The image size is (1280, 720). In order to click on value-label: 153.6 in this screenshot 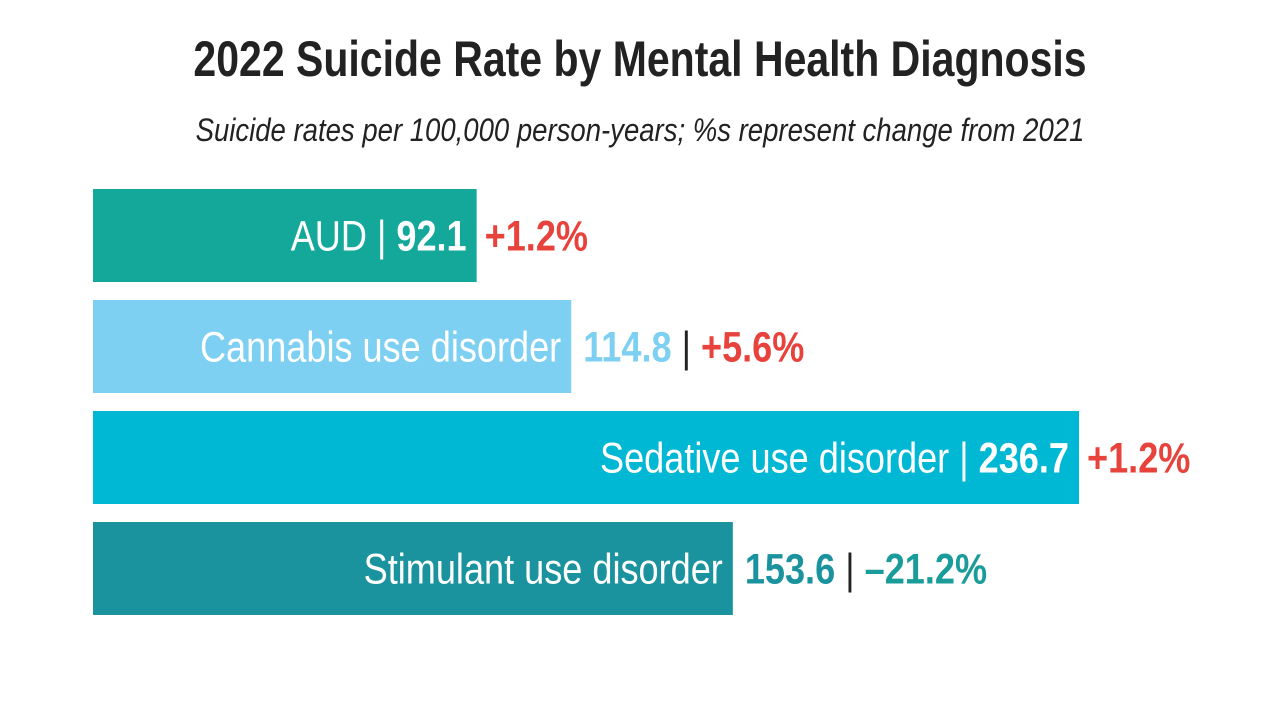, I will do `click(795, 570)`.